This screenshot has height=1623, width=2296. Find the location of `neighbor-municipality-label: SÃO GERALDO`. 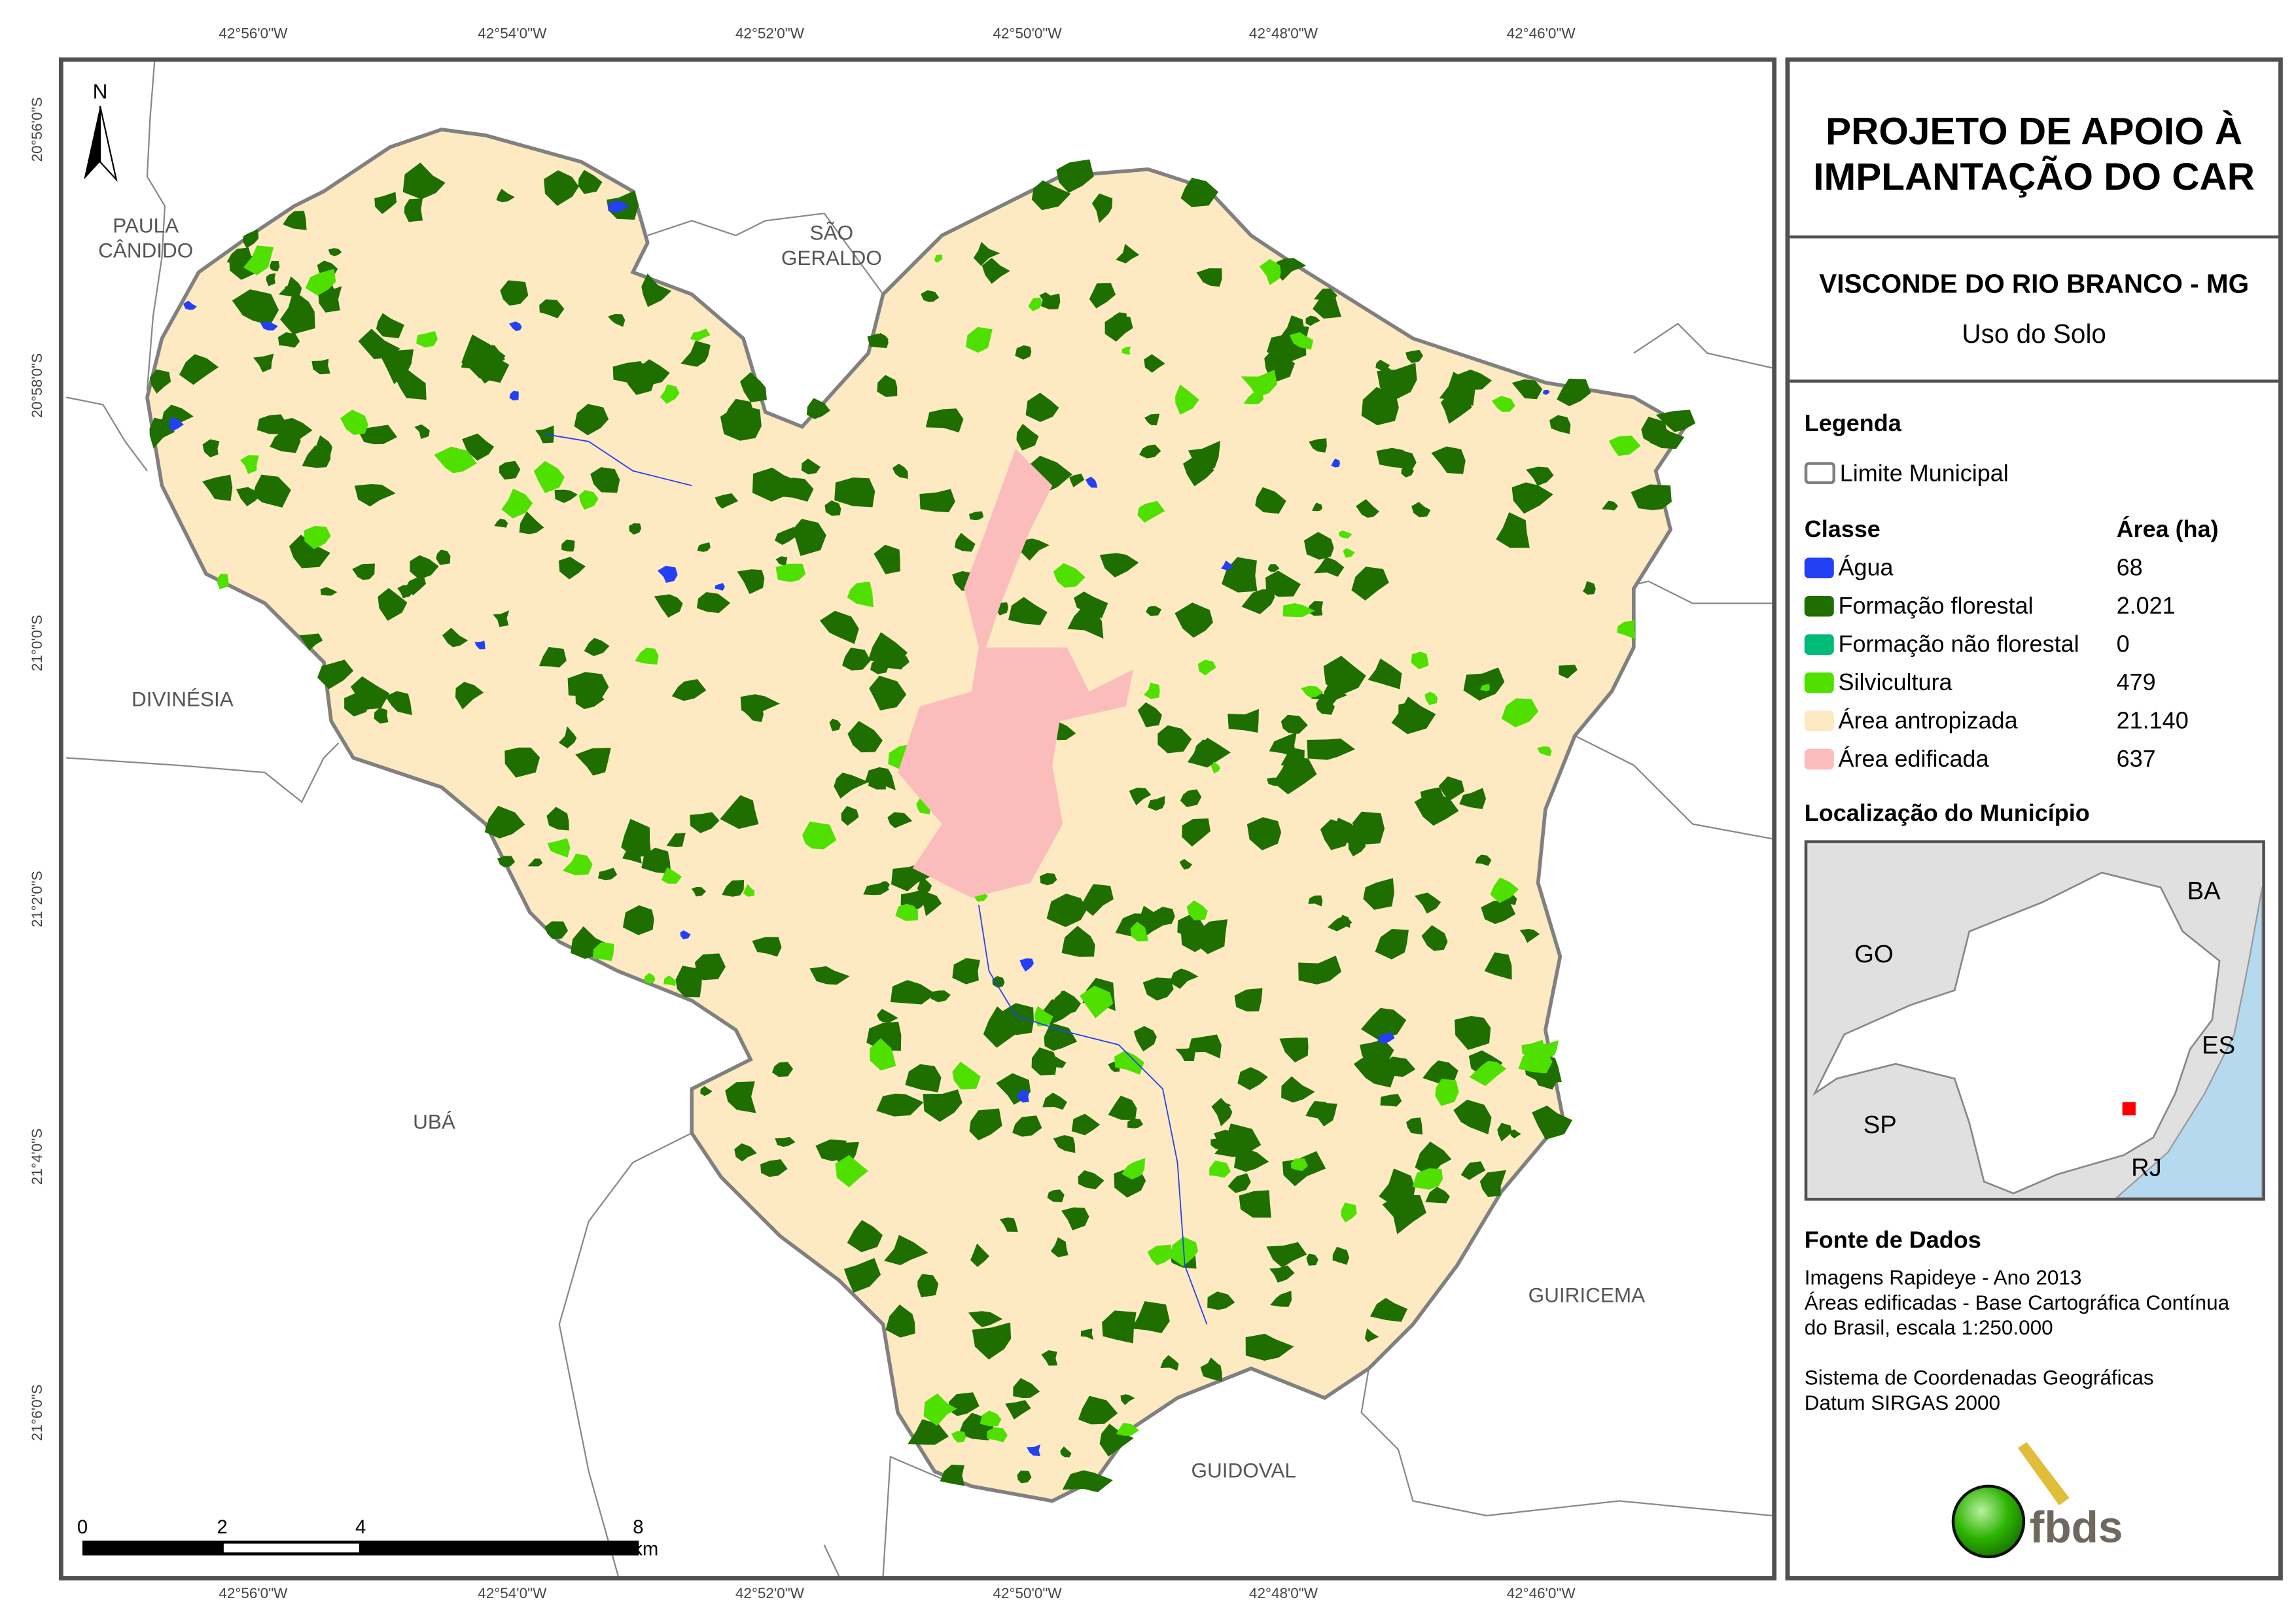

neighbor-municipality-label: SÃO GERALDO is located at coordinates (832, 245).